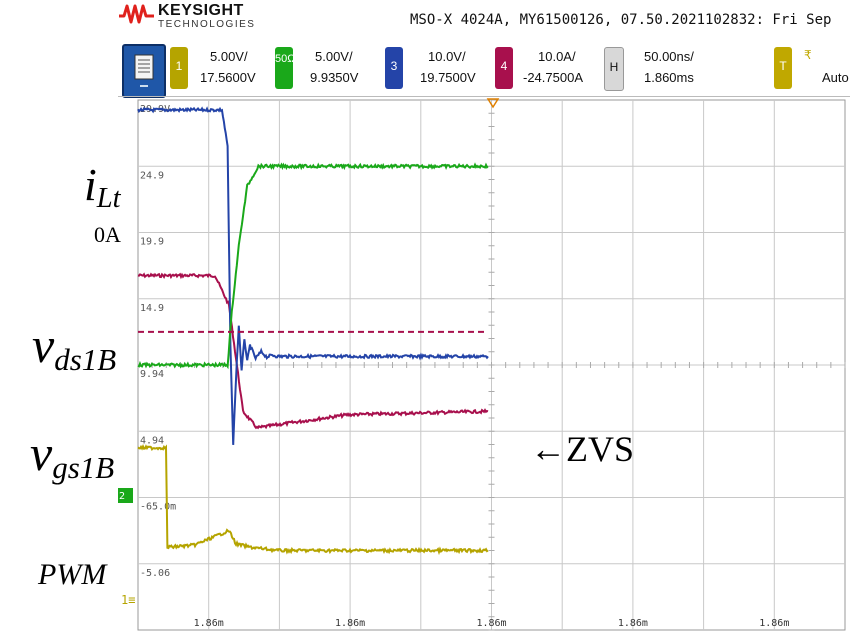 This screenshot has width=850, height=636. I want to click on vds-label: vds1B, so click(74, 347).